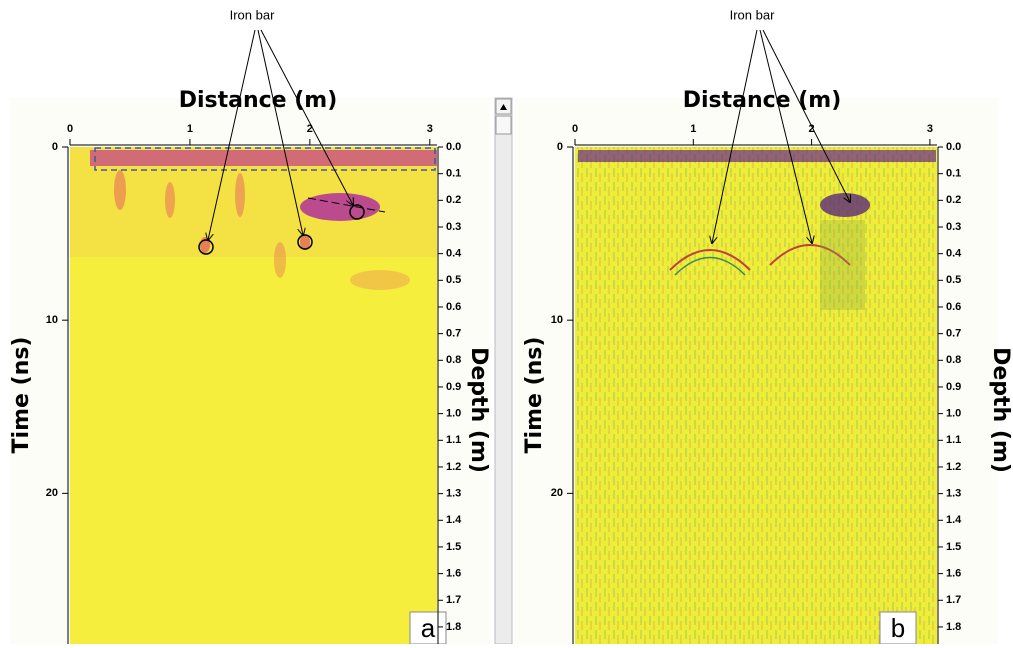 The width and height of the screenshot is (1013, 648). I want to click on panel-label: a, so click(428, 628).